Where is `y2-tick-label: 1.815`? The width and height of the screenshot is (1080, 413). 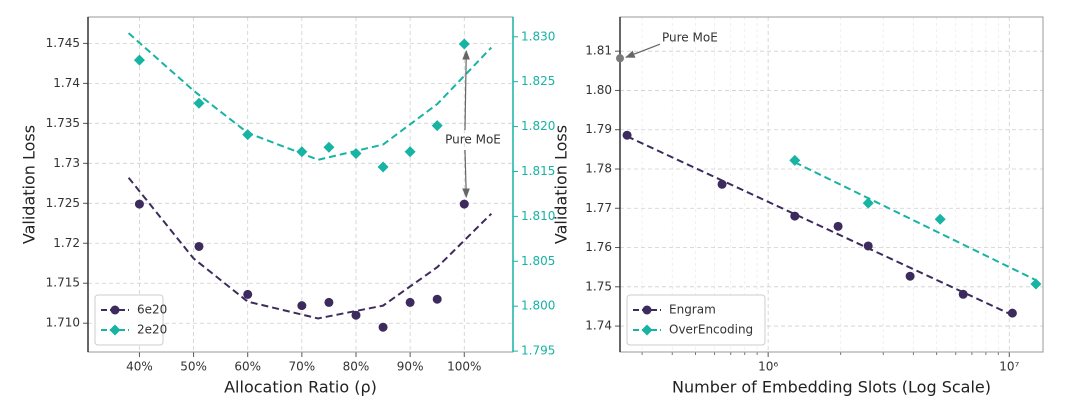 y2-tick-label: 1.815 is located at coordinates (538, 171).